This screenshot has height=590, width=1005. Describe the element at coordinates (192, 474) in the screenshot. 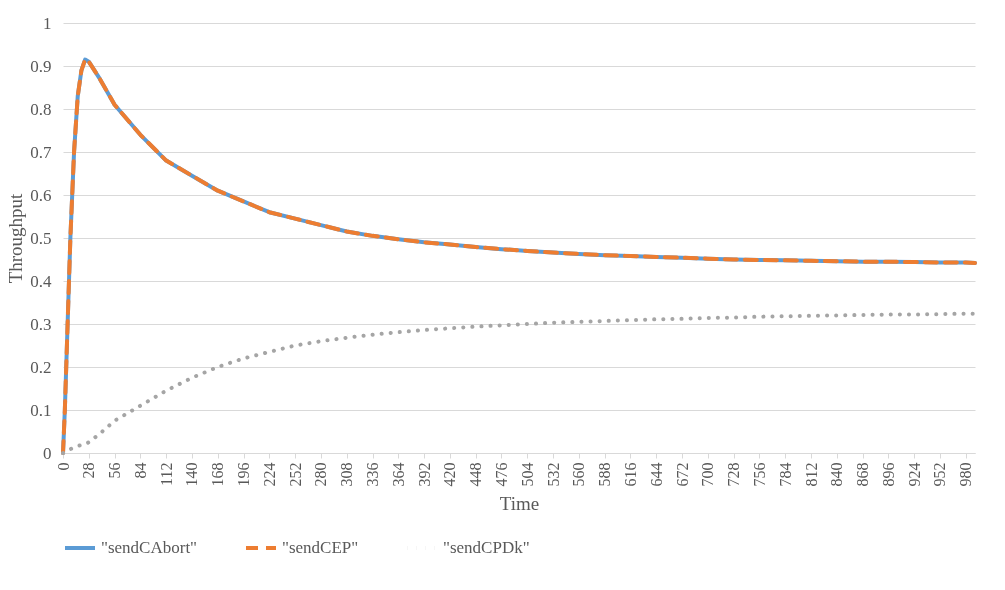

I see `x-tick-label: 140` at that location.